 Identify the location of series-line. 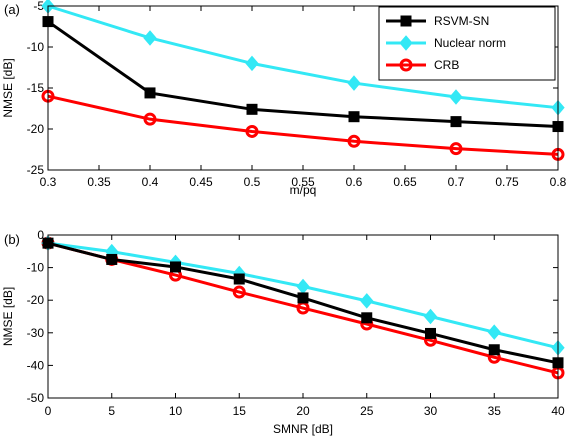
(303, 125).